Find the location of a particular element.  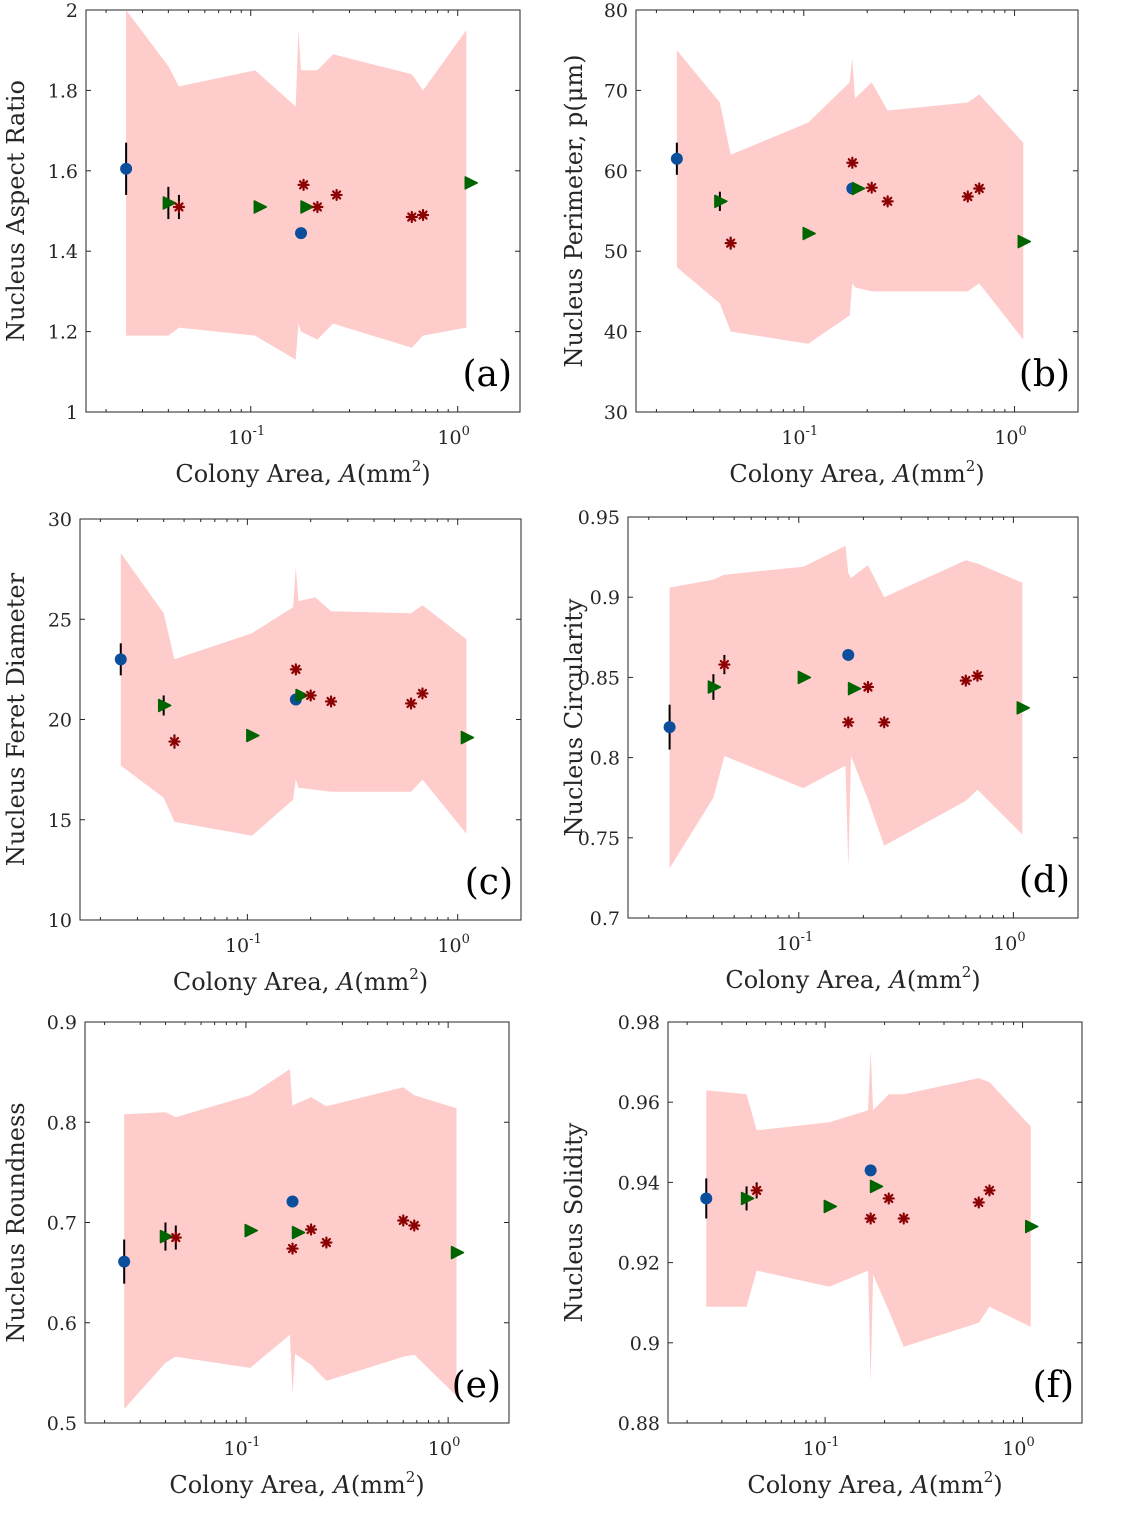

y-axis-title: Nucleus Circularity is located at coordinates (574, 717).